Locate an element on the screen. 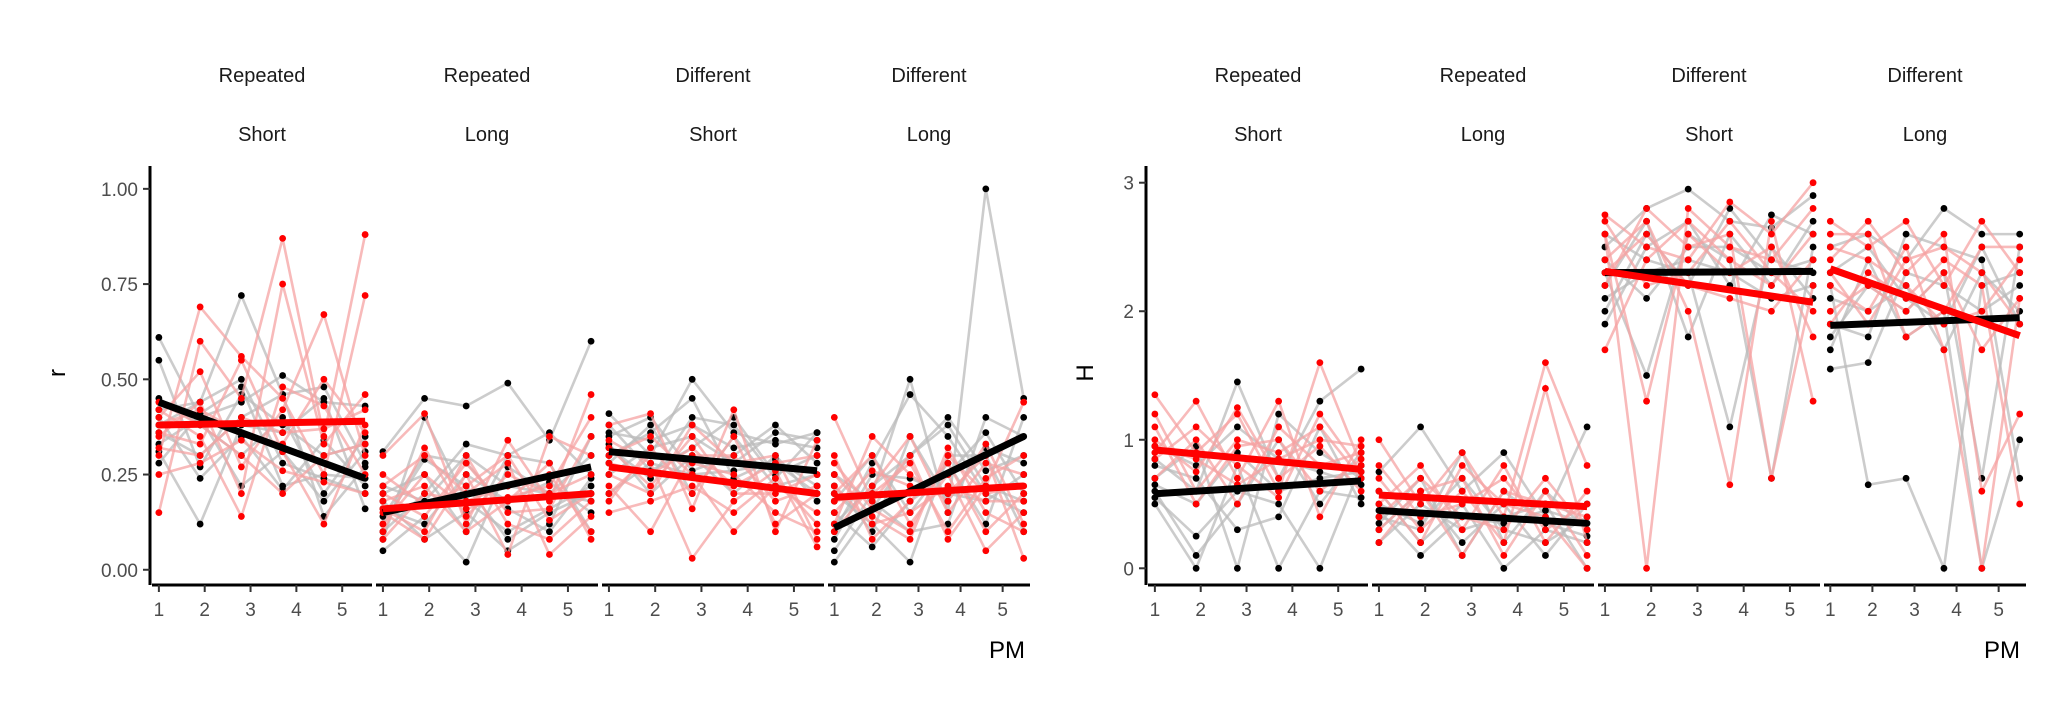  y-axis-title-r: r is located at coordinates (57, 373).